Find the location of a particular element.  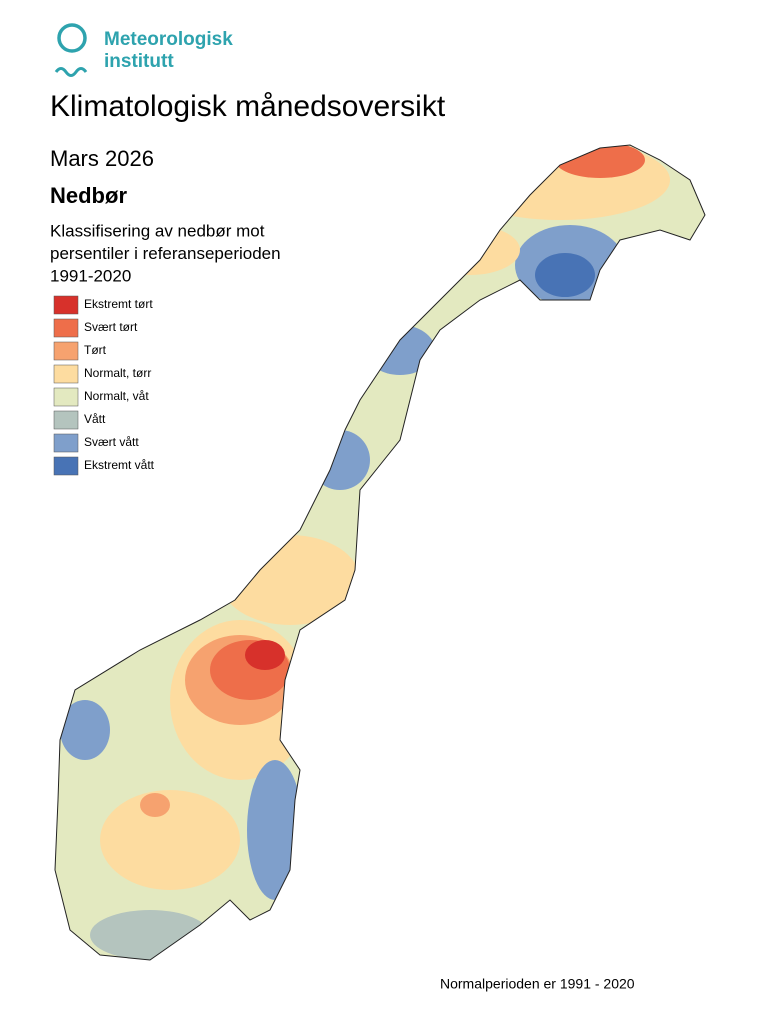

subtitle-line: persentiler i referanseperioden is located at coordinates (165, 253).